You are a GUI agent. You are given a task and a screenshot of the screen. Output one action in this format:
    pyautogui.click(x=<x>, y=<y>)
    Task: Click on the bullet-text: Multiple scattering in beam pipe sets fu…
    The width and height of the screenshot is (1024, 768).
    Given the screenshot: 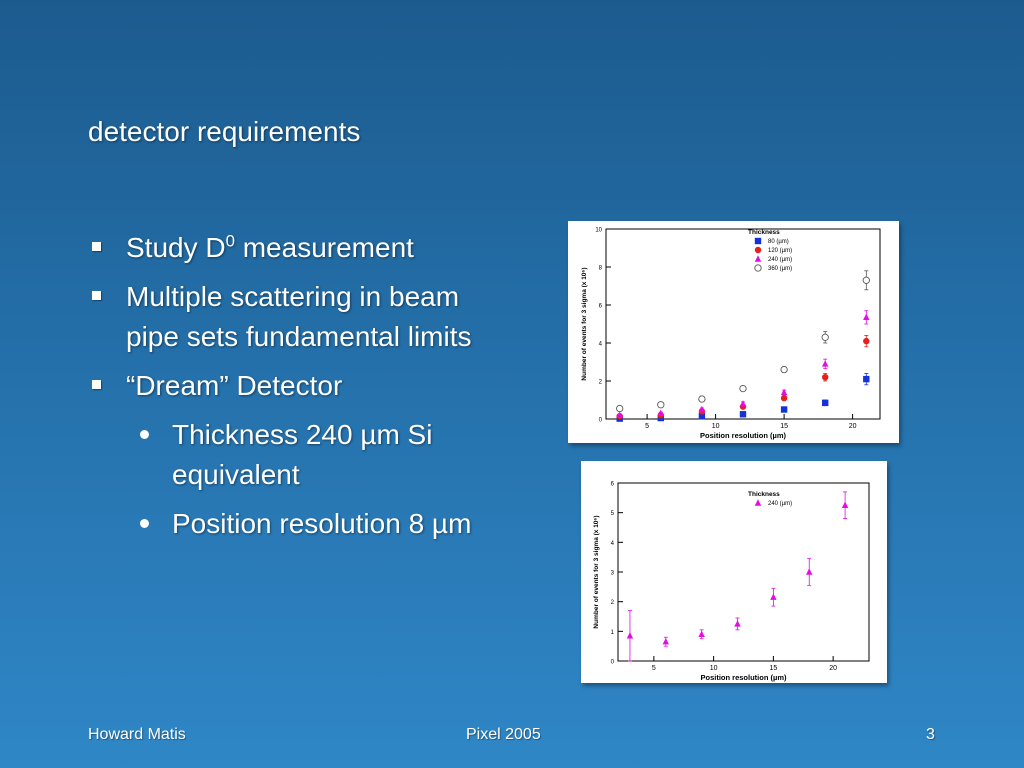 What is the action you would take?
    pyautogui.click(x=299, y=316)
    